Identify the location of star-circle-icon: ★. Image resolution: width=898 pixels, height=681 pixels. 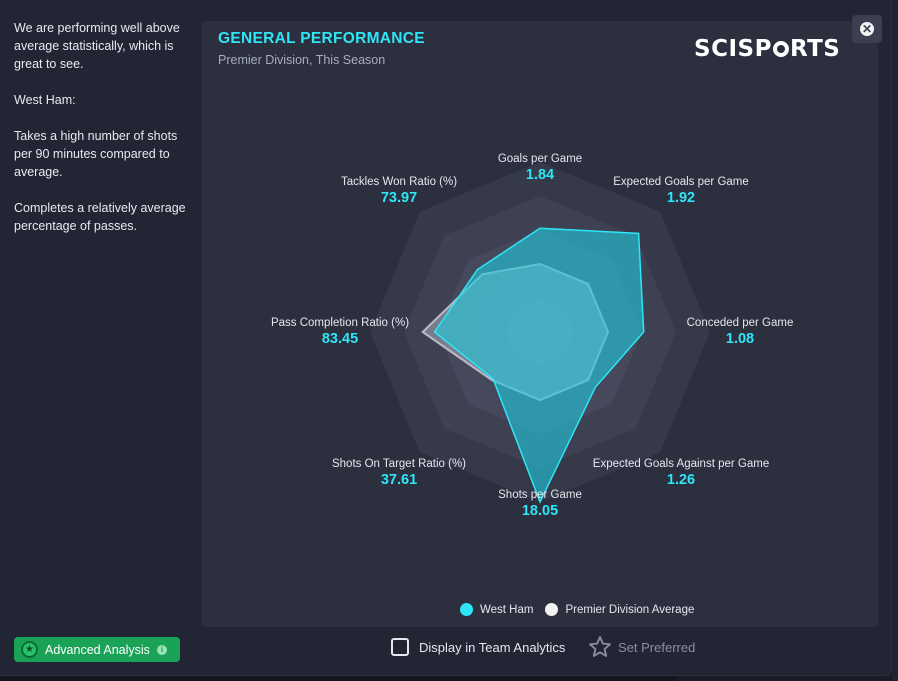
(29, 649).